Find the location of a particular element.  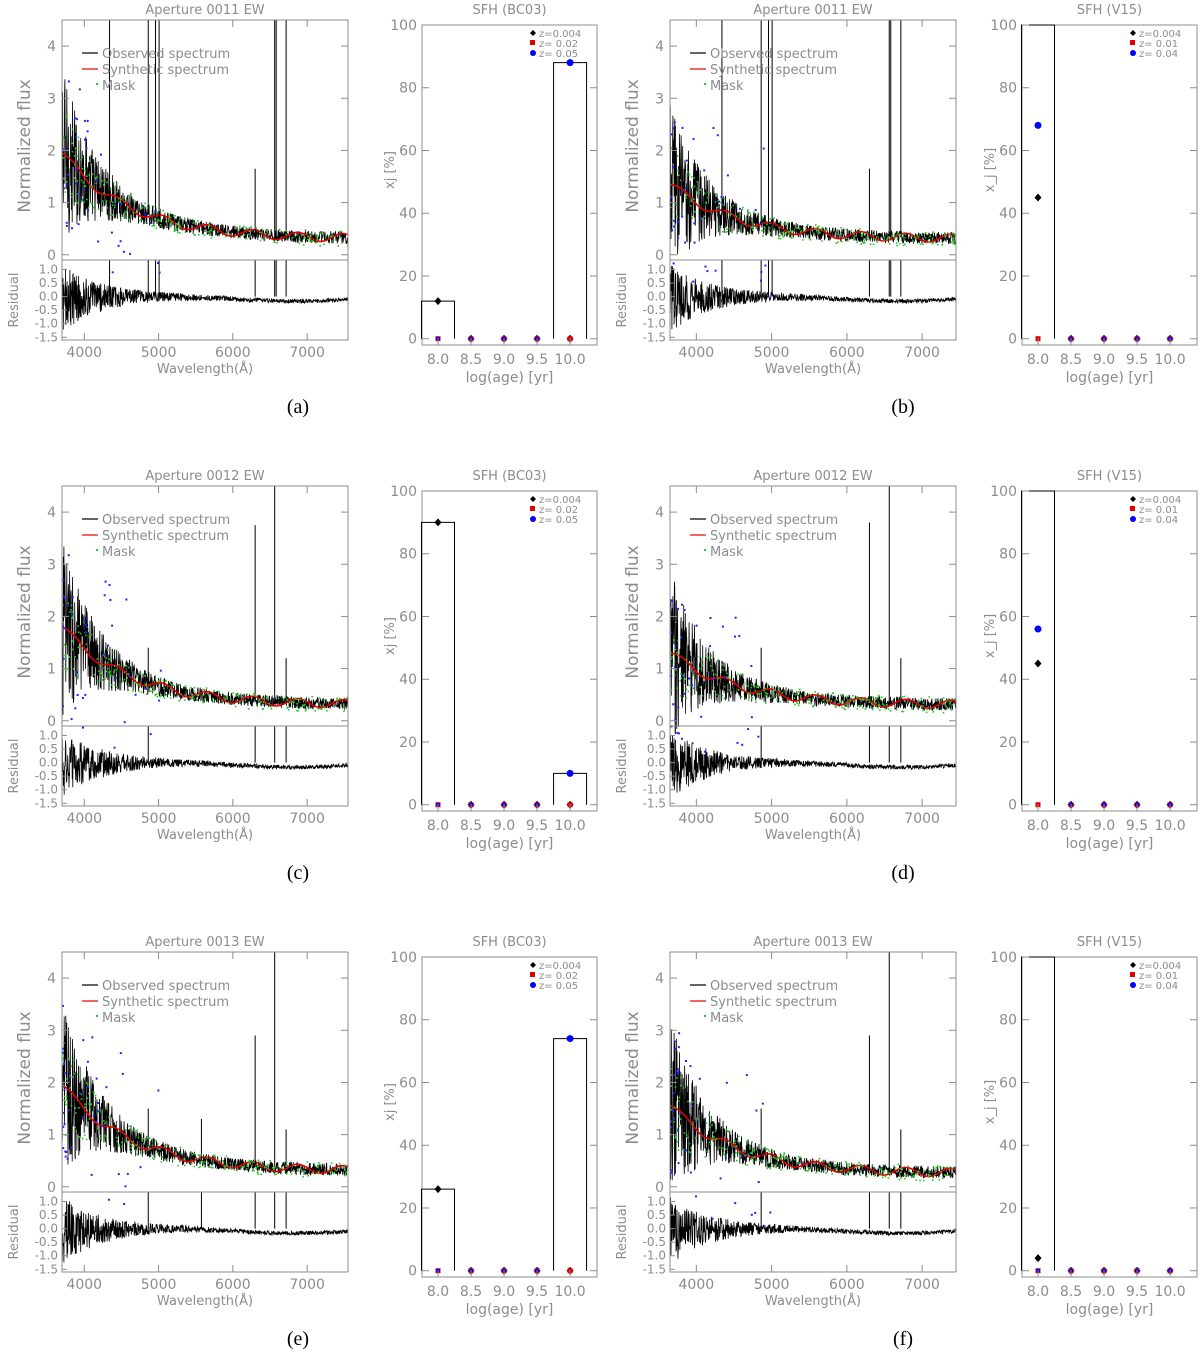

age-tick-label: 9.5 is located at coordinates (537, 826).